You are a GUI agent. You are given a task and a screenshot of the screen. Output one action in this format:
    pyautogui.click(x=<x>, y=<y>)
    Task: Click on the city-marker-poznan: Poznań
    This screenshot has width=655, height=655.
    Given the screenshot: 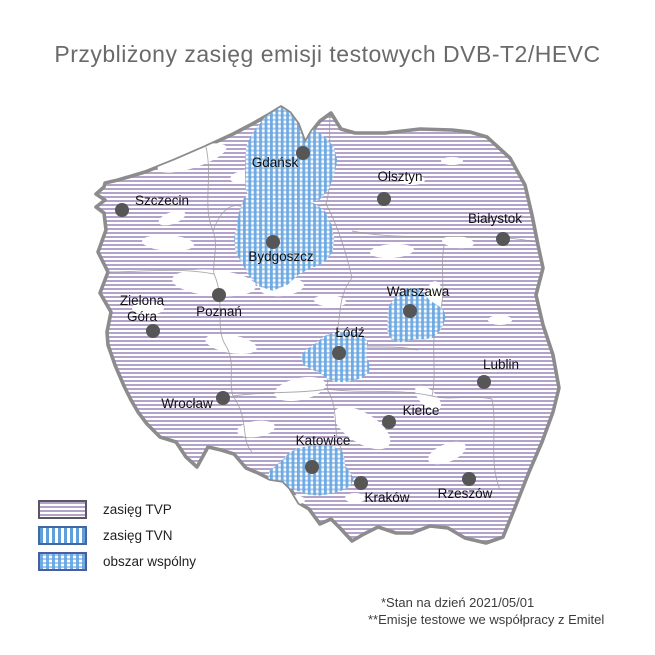 What is the action you would take?
    pyautogui.click(x=219, y=303)
    